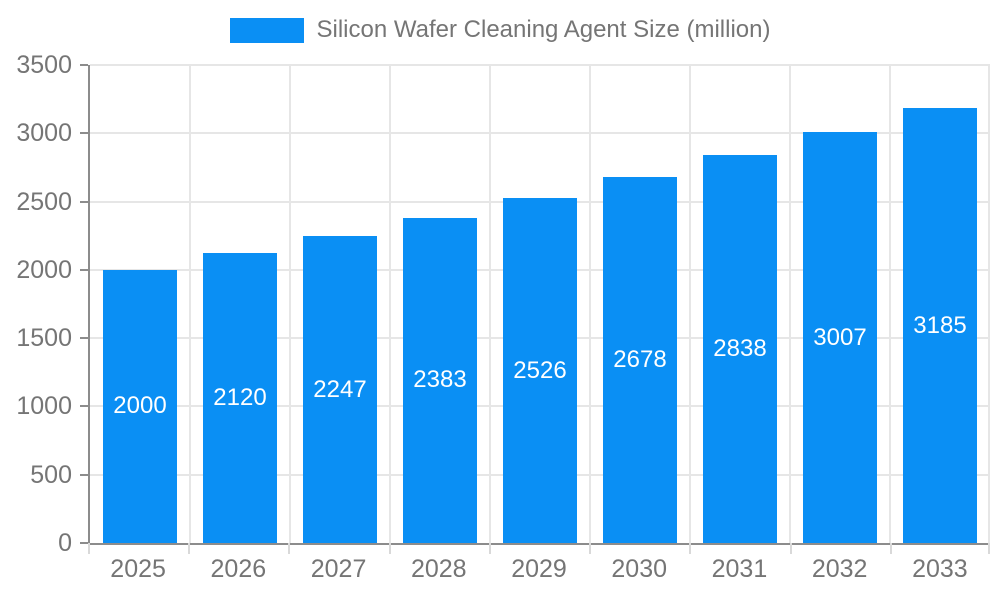  What do you see at coordinates (940, 569) in the screenshot?
I see `x-tick-label: 2033` at bounding box center [940, 569].